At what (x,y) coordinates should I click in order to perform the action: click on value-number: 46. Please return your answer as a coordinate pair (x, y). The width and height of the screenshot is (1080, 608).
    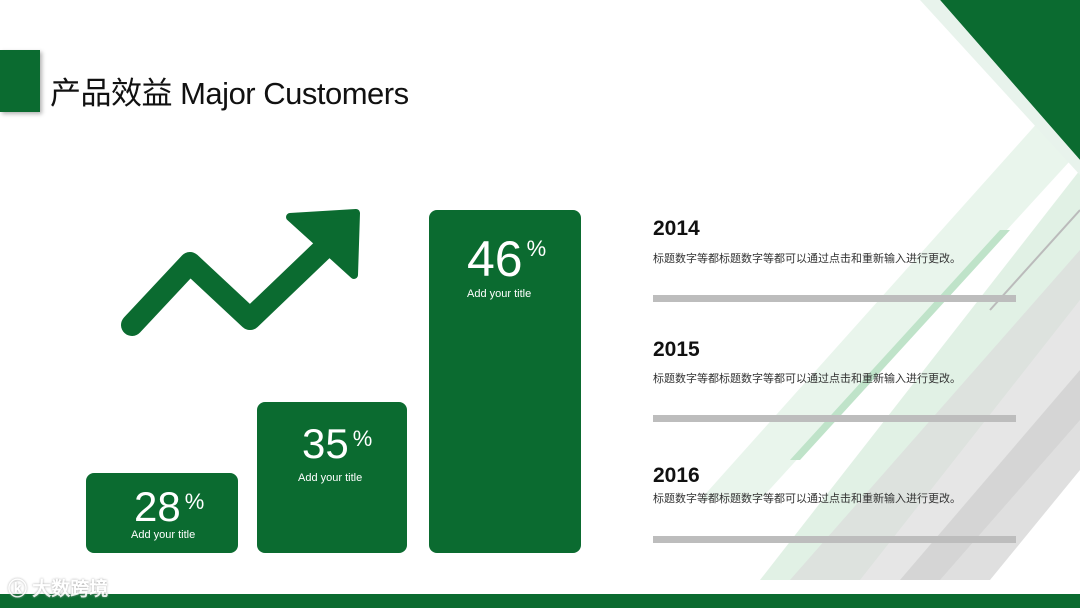
    Looking at the image, I should click on (495, 259).